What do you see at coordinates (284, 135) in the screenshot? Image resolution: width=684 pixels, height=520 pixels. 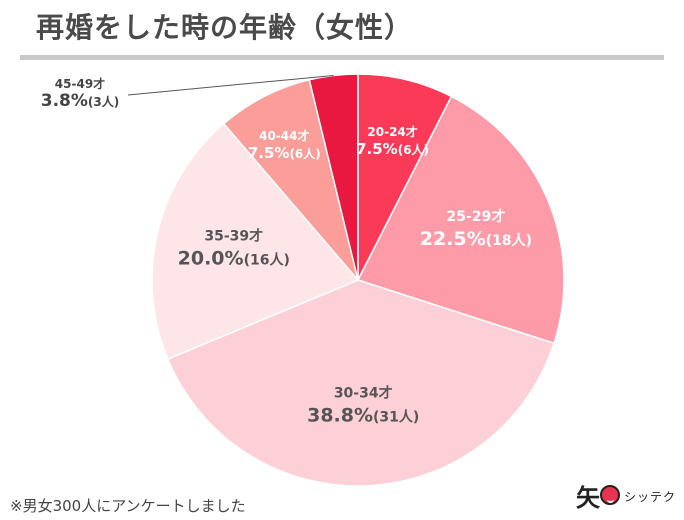 I see `slice-category-label: 40-44才` at bounding box center [284, 135].